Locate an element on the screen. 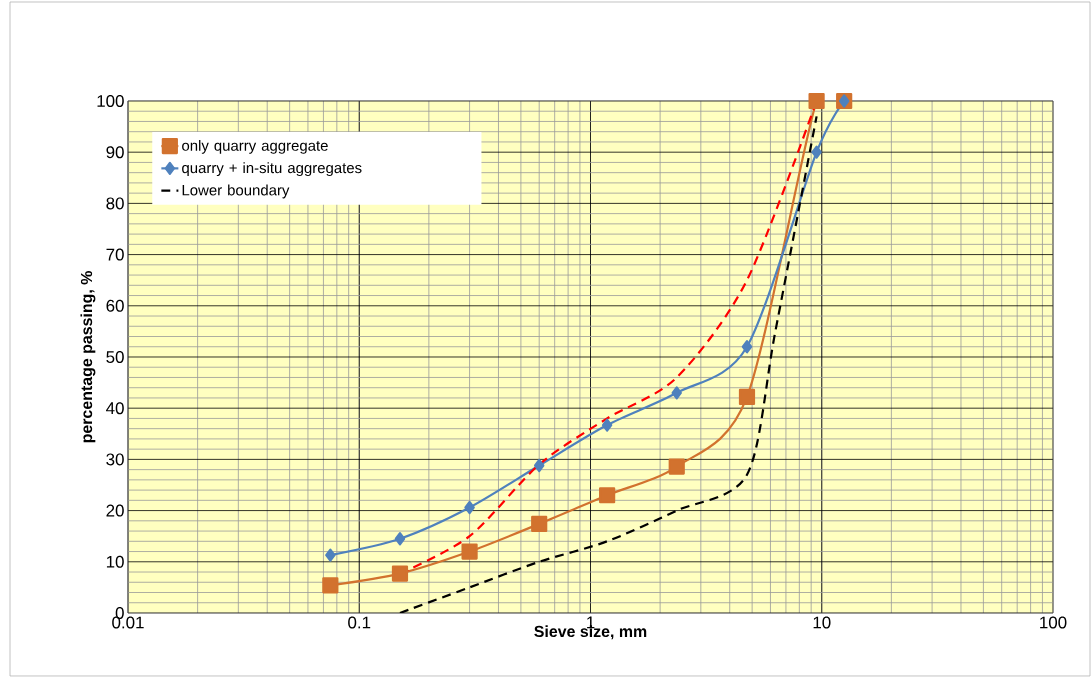 The image size is (1092, 678). y-tick-label: 50 is located at coordinates (115, 356).